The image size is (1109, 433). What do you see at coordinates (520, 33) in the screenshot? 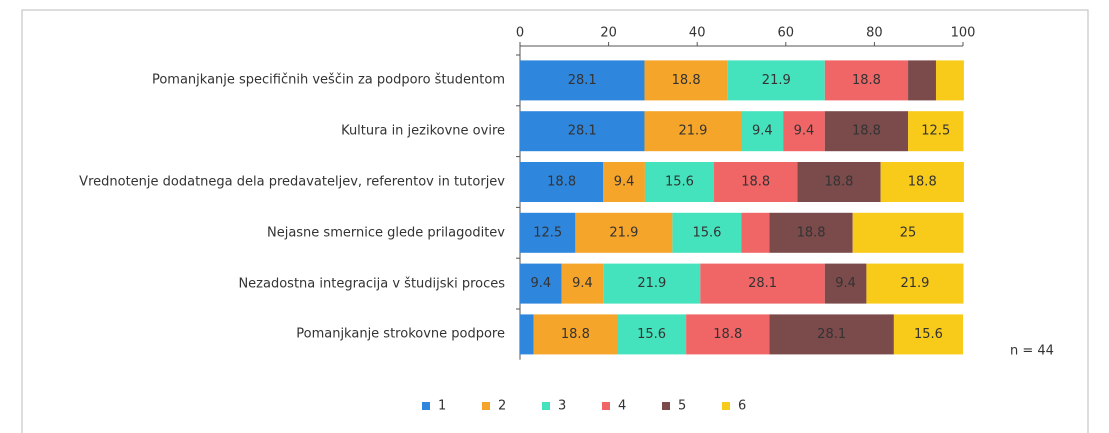
I see `x-tick-label: 0` at bounding box center [520, 33].